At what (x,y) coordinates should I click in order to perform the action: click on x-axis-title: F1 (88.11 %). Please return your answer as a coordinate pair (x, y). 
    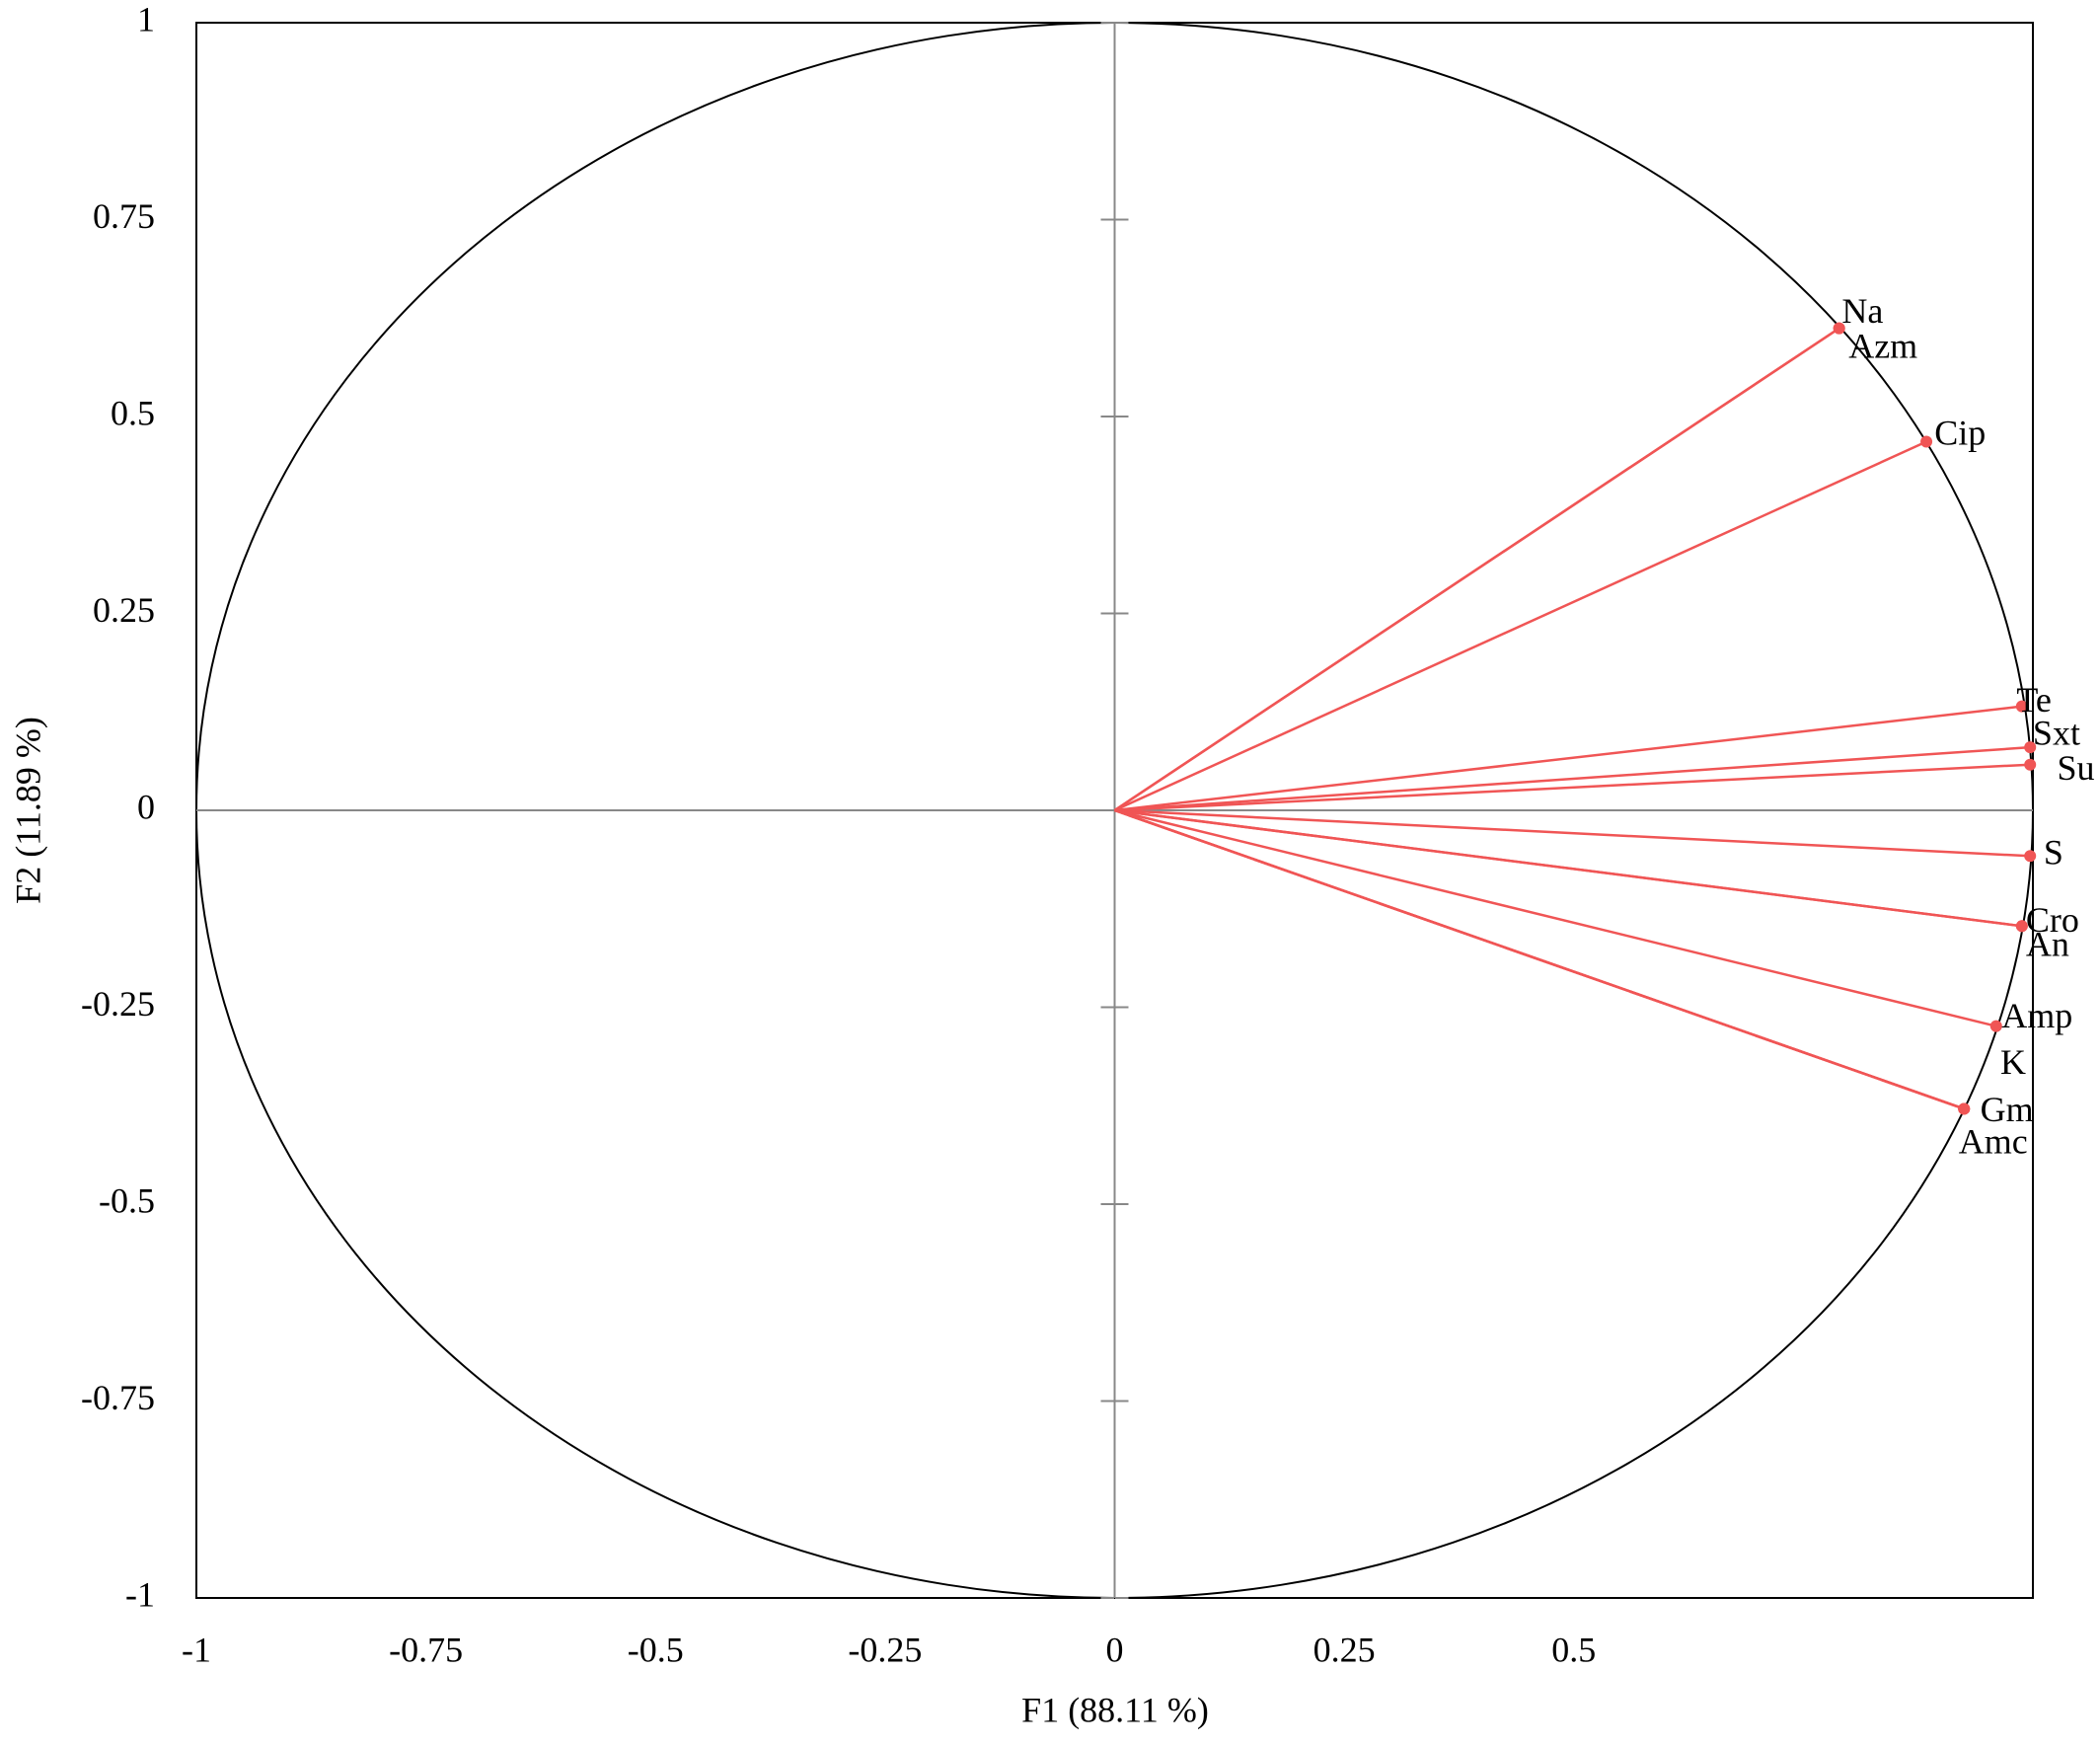
    Looking at the image, I should click on (1115, 1709).